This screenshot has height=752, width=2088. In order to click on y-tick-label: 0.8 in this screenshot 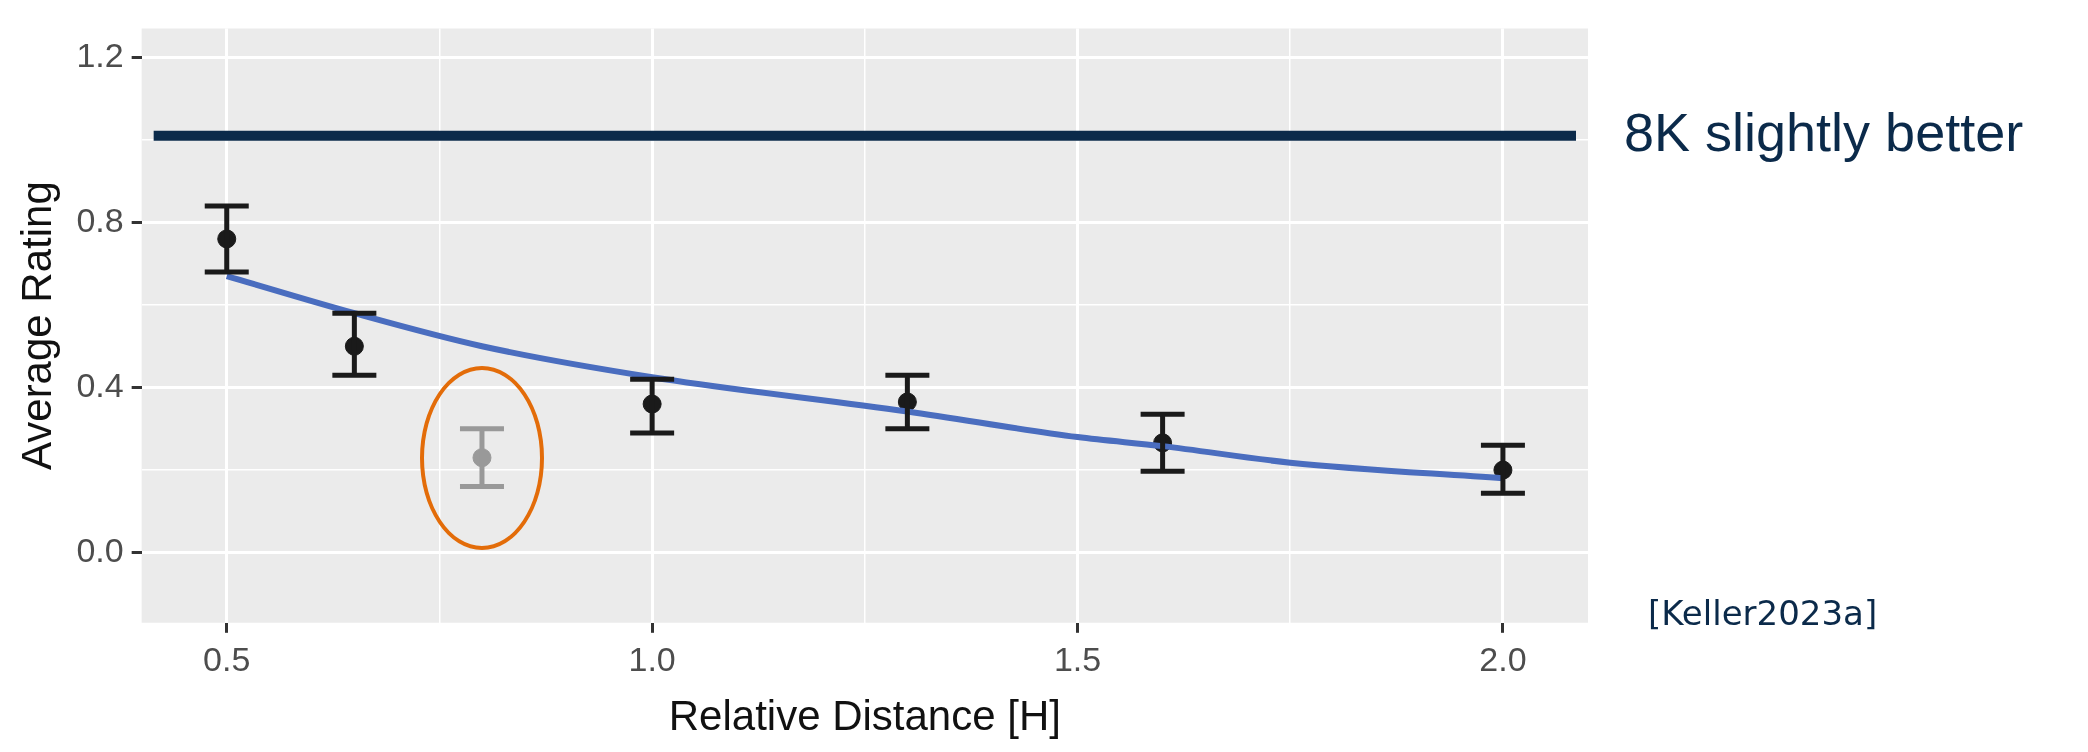, I will do `click(100, 219)`.